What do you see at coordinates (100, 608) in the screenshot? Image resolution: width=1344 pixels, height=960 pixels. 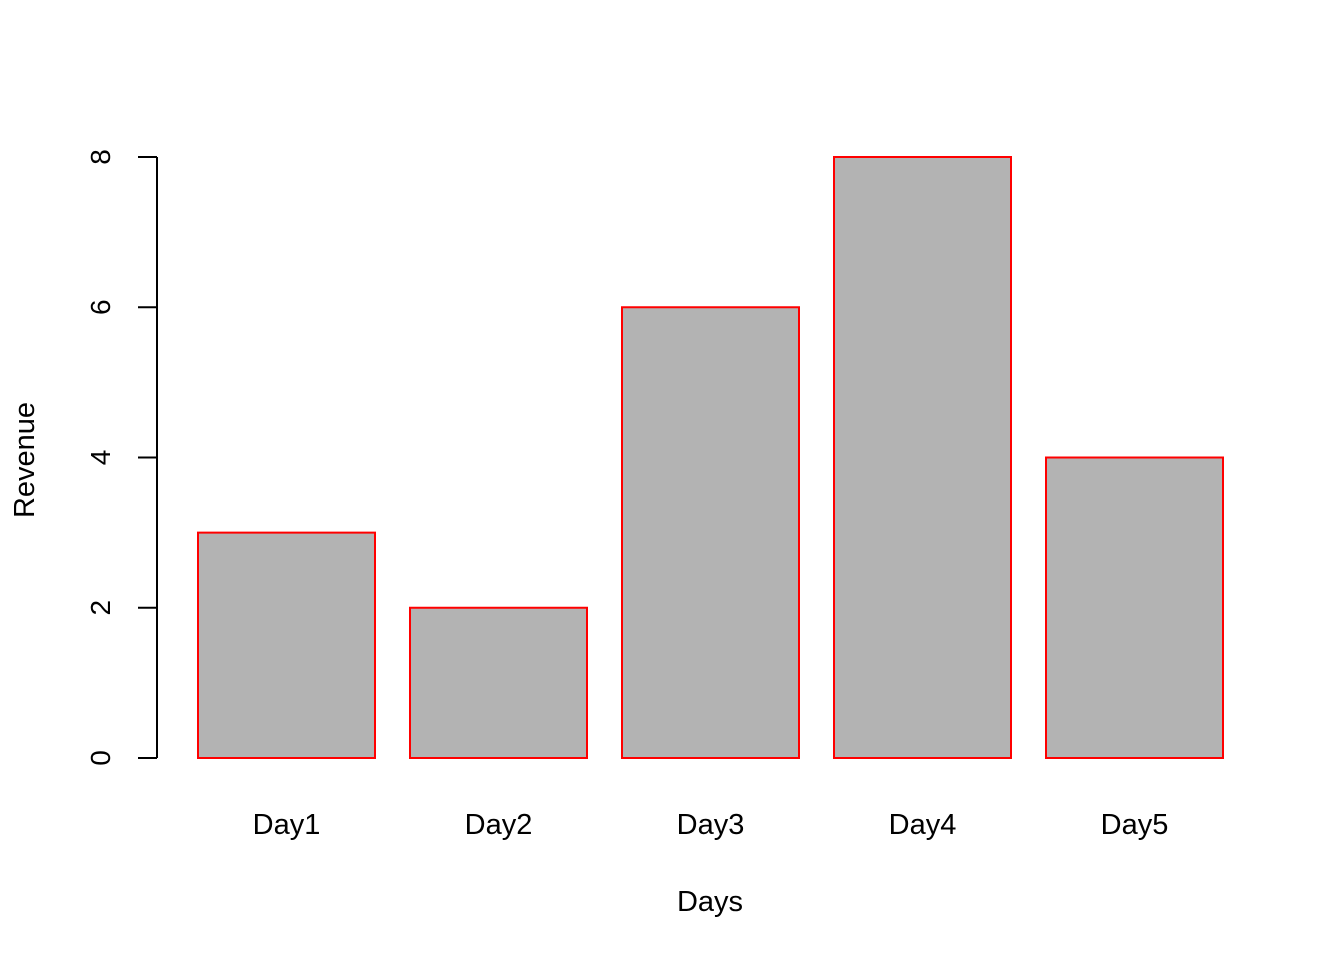 I see `y-tick-label: 2` at bounding box center [100, 608].